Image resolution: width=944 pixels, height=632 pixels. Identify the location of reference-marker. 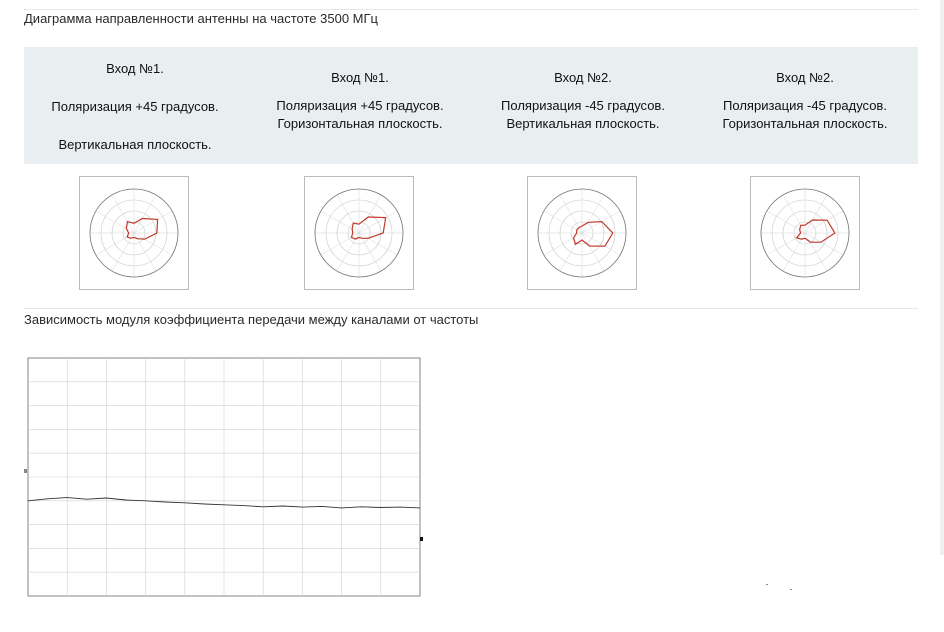
(421, 539).